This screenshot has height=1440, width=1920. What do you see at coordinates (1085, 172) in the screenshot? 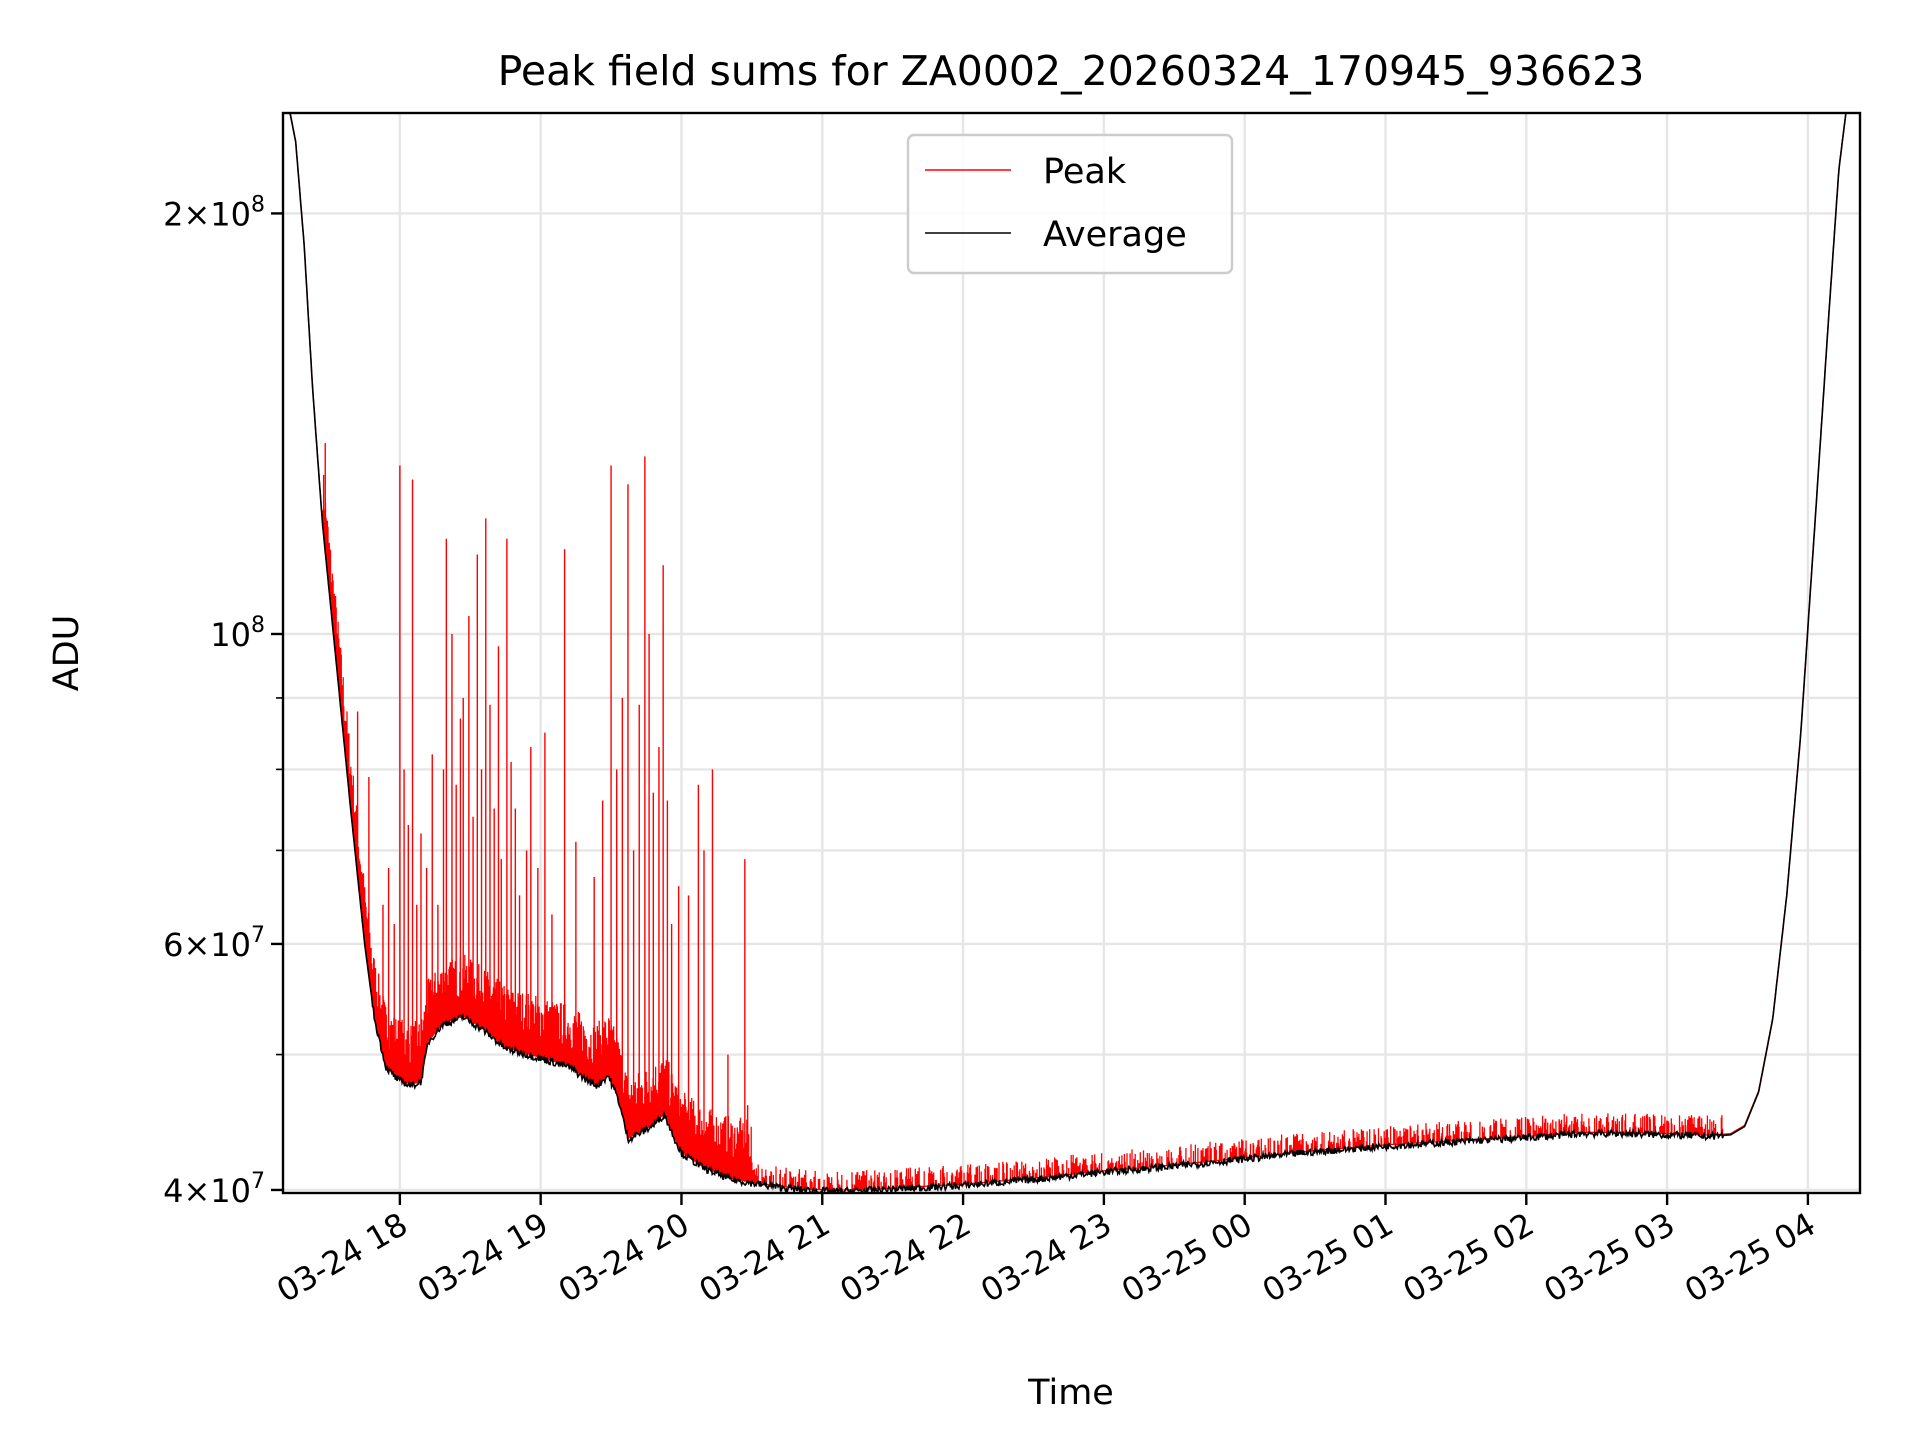
I see `legend-peak-label: Peak` at bounding box center [1085, 172].